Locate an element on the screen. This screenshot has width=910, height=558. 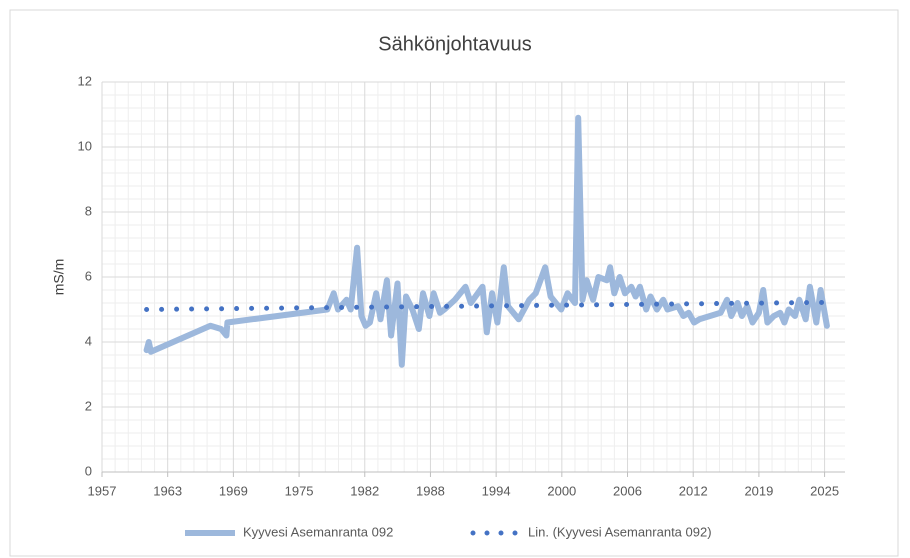
chart-title: Sähkönjohtavuus is located at coordinates (454, 44).